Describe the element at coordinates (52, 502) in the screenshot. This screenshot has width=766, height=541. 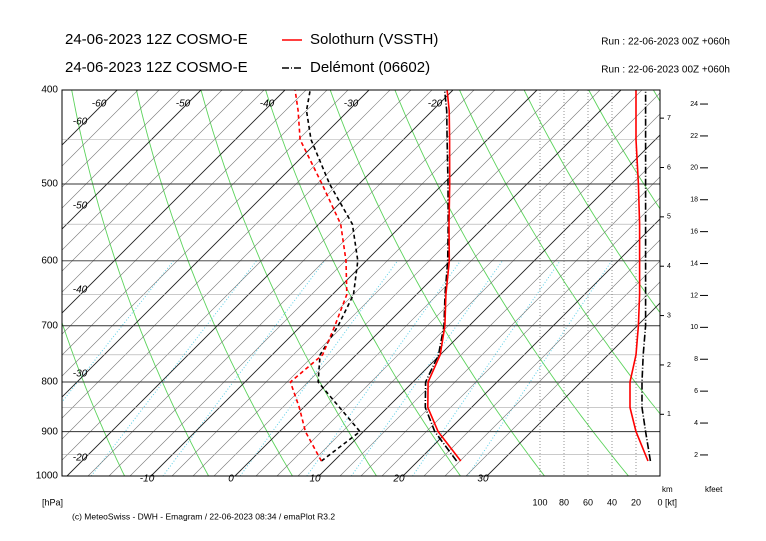
I see `y-axis-label: [hPa]` at that location.